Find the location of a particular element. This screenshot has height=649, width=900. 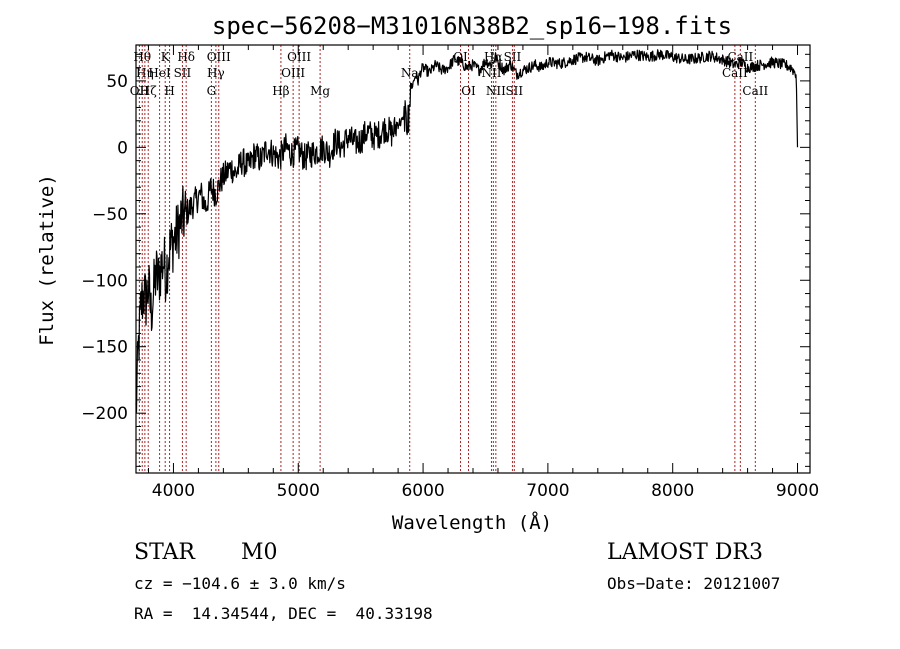

object-class: STAR is located at coordinates (164, 552).